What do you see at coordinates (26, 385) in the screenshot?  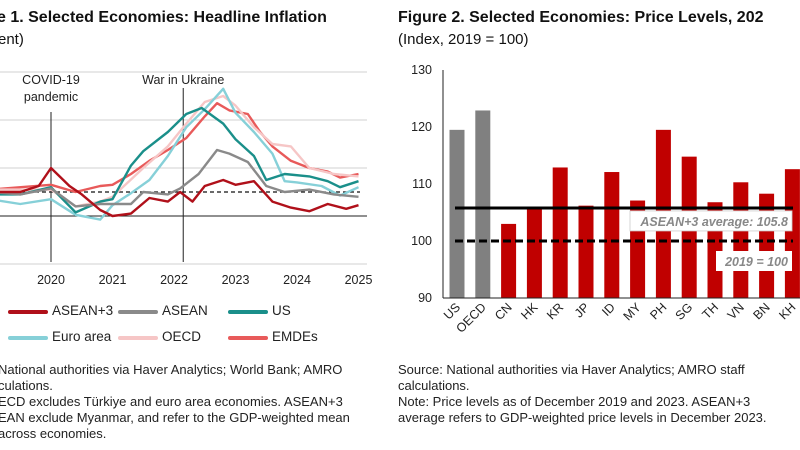 I see `footnote-line: culations.` at bounding box center [26, 385].